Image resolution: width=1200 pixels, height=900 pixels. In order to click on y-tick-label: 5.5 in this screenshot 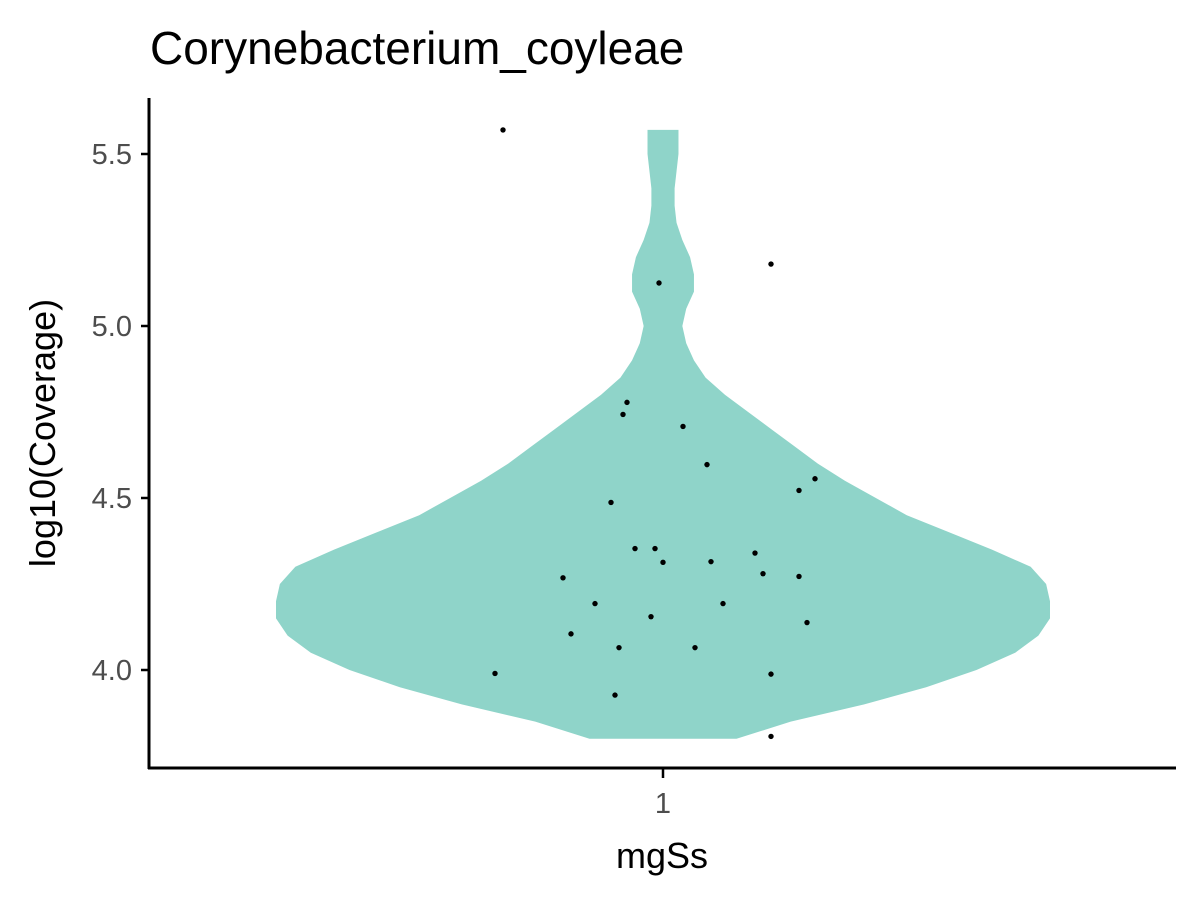, I will do `click(112, 155)`.